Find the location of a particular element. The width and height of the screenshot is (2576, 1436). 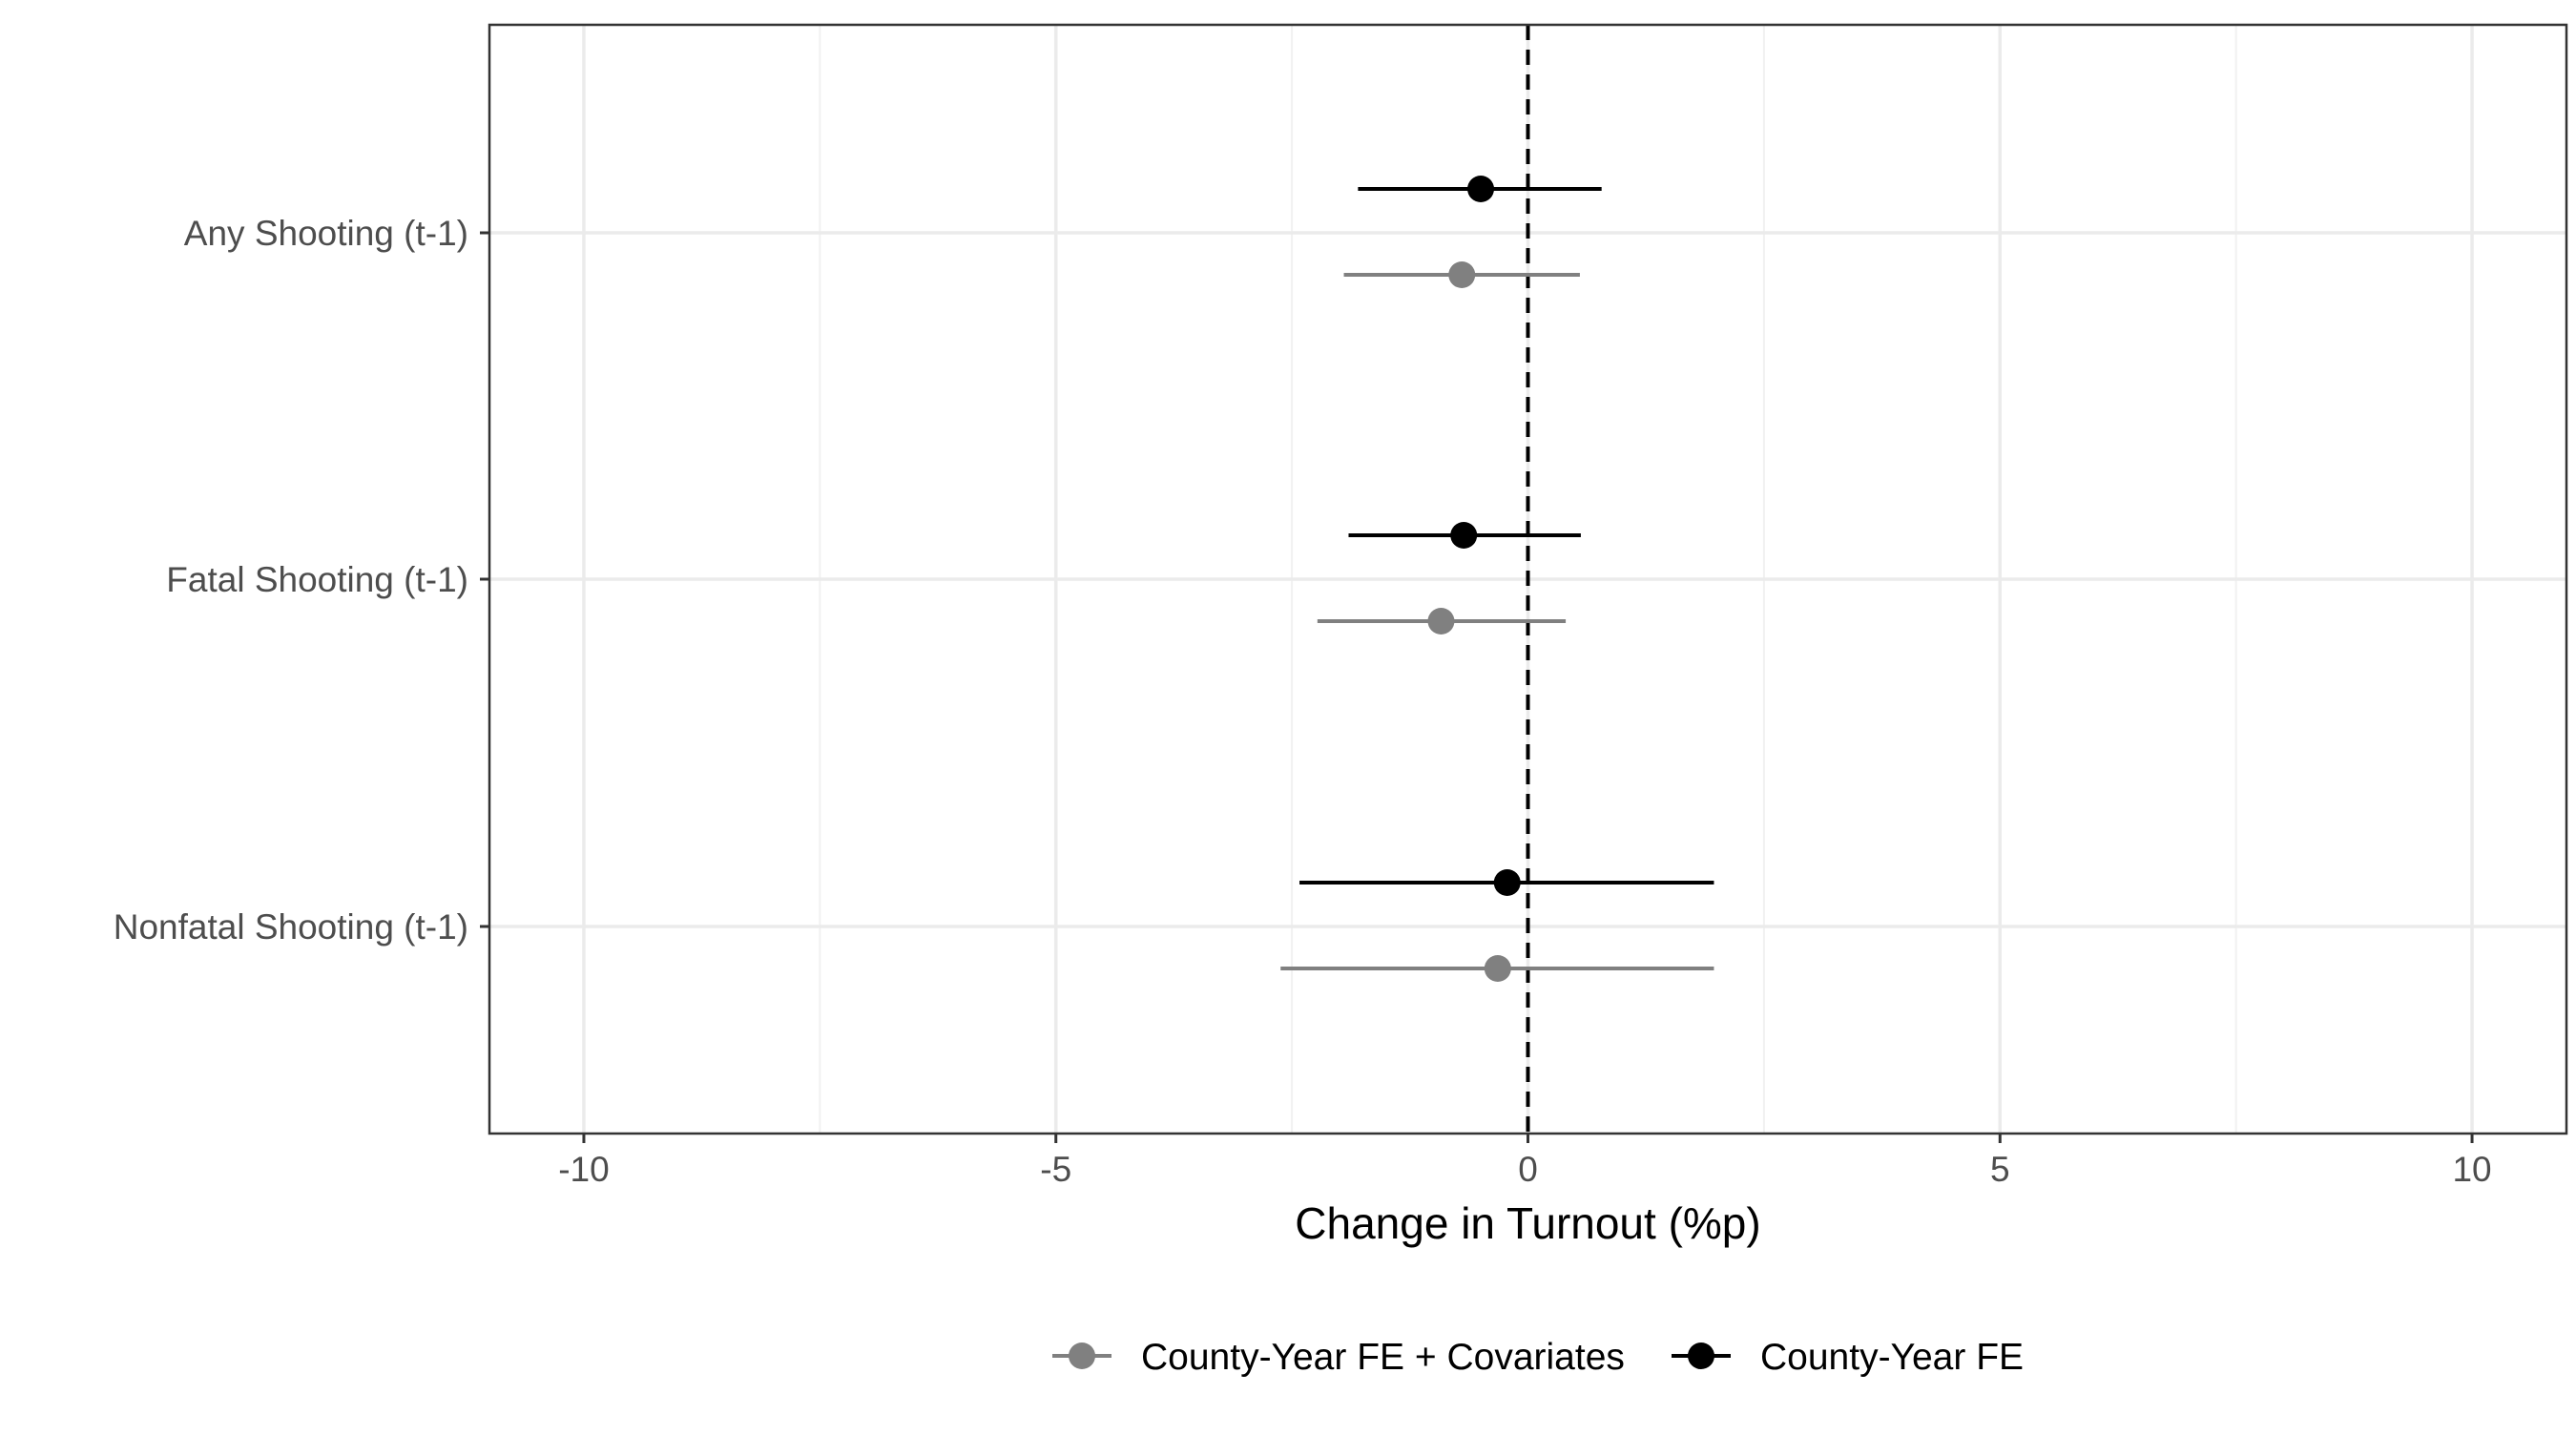

y-tick-label: Fatal Shooting (t-1) is located at coordinates (317, 579).